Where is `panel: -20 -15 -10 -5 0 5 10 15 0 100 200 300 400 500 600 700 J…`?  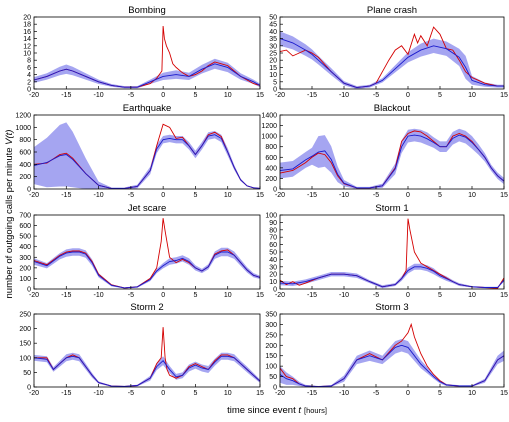
panel: -20 -15 -10 -5 0 5 10 15 0 100 200 300 400 500 600 700 J… is located at coordinates (141, 251).